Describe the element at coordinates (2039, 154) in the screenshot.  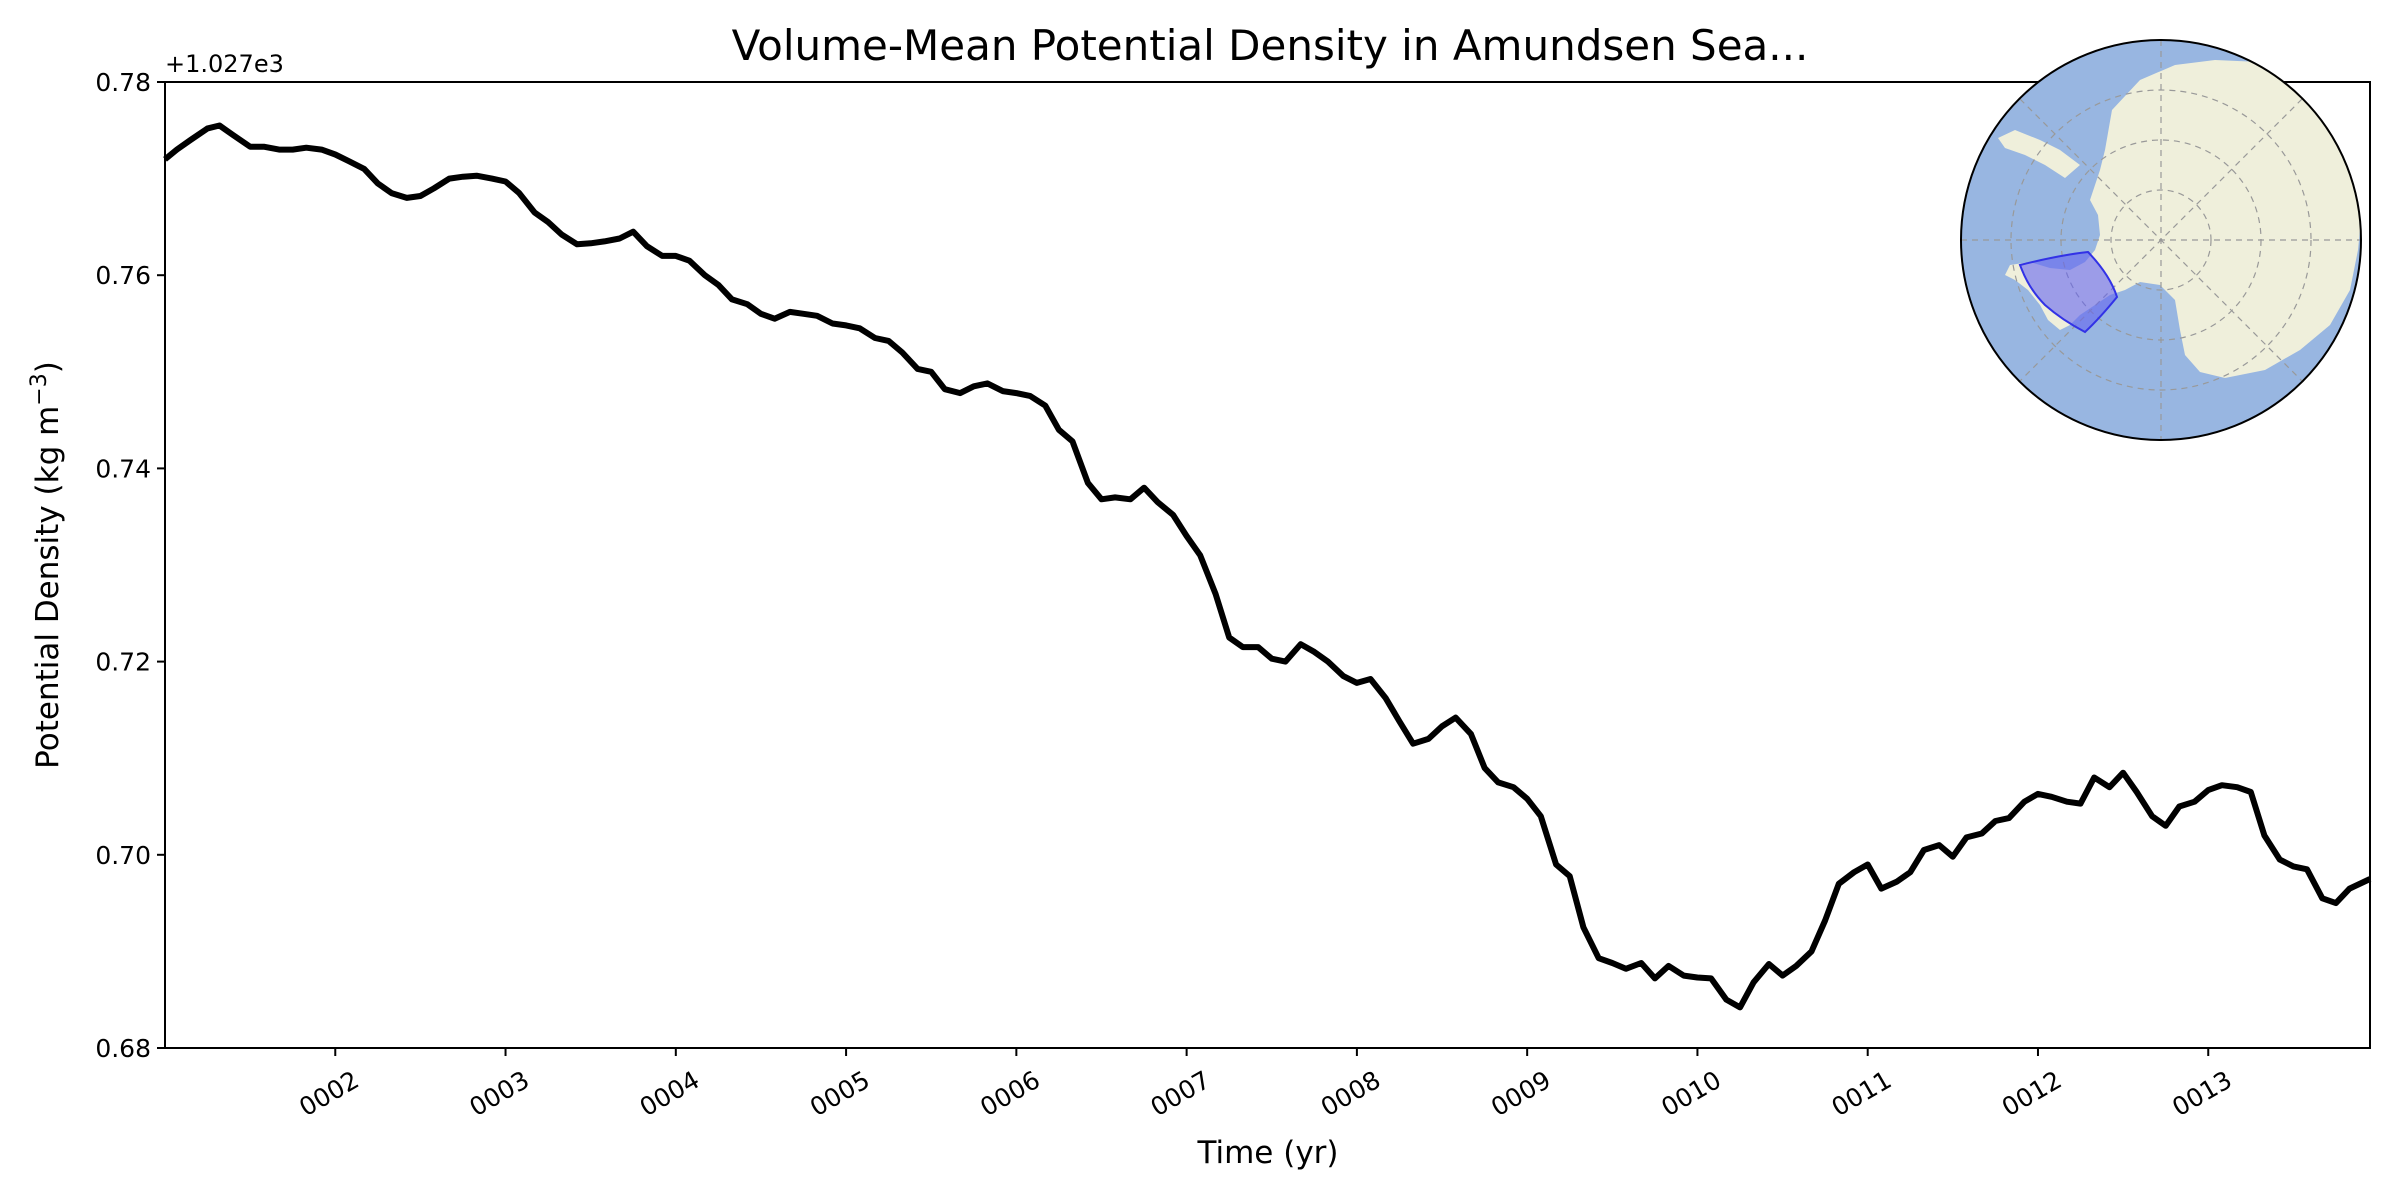
I see `map-antarctic-peninsula` at that location.